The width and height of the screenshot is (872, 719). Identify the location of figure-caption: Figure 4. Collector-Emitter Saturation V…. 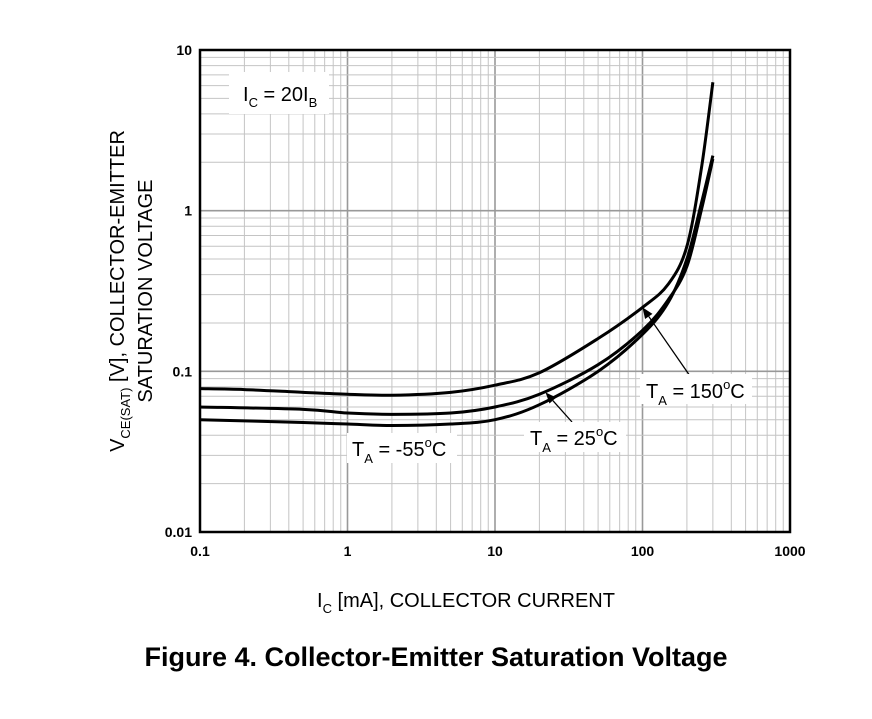
(436, 657).